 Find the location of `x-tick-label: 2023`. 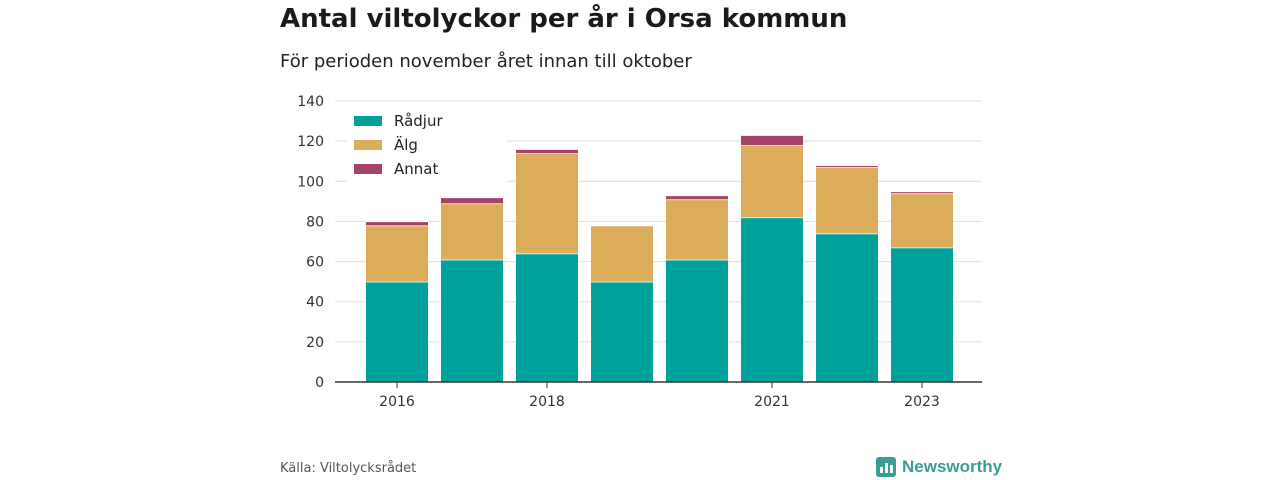

x-tick-label: 2023 is located at coordinates (922, 402).